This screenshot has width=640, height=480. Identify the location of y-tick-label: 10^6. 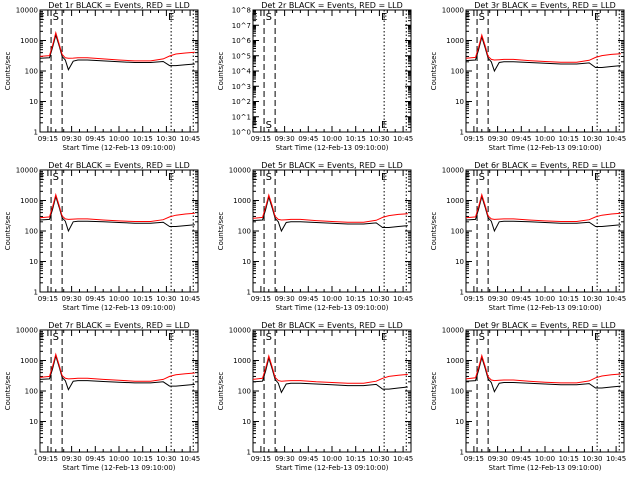
(242, 41).